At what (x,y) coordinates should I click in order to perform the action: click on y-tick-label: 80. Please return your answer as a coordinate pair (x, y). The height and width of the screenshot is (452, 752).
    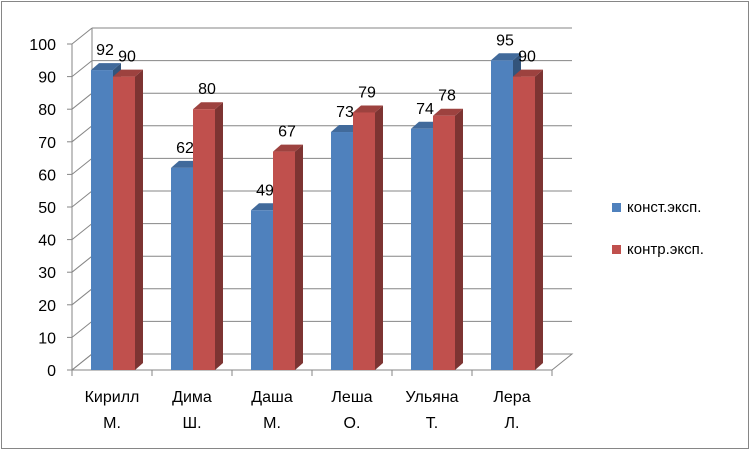
    Looking at the image, I should click on (47, 110).